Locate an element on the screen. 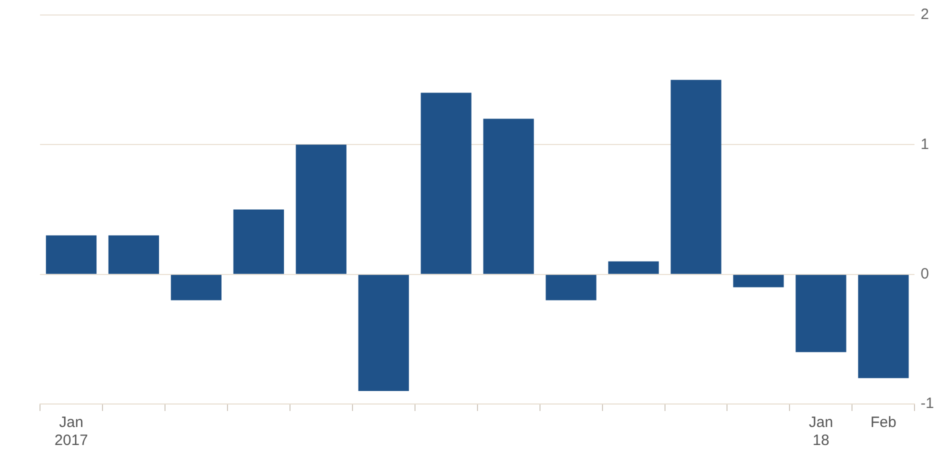 The height and width of the screenshot is (457, 944). y-tick-label: -1 is located at coordinates (927, 403).